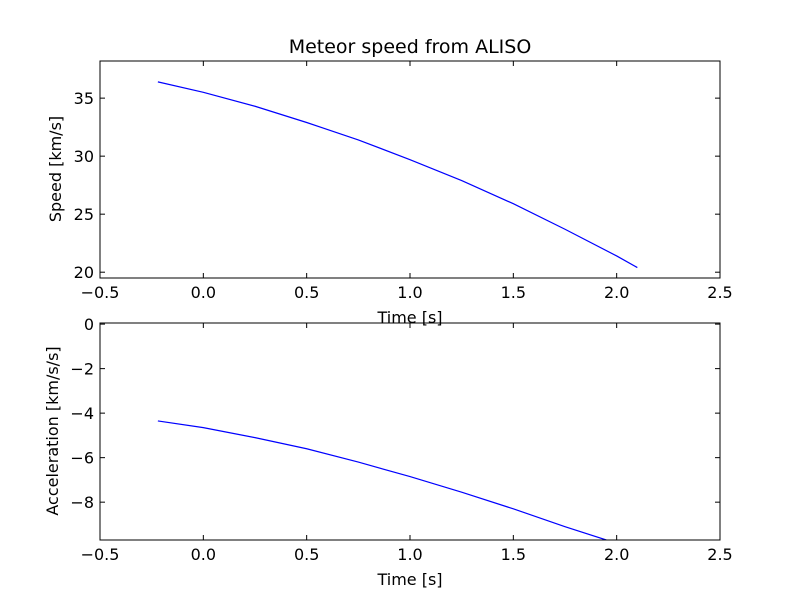 This screenshot has height=600, width=800. Describe the element at coordinates (513, 554) in the screenshot. I see `acceleration-x-tick-label: 1.5` at that location.